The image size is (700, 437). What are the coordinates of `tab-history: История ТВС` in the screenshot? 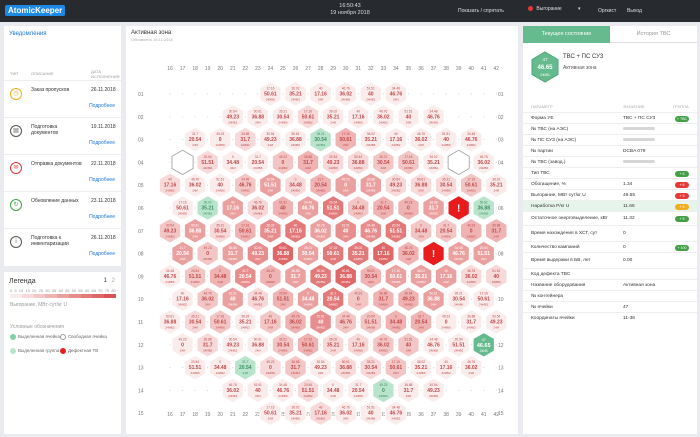 It's located at (653, 34).